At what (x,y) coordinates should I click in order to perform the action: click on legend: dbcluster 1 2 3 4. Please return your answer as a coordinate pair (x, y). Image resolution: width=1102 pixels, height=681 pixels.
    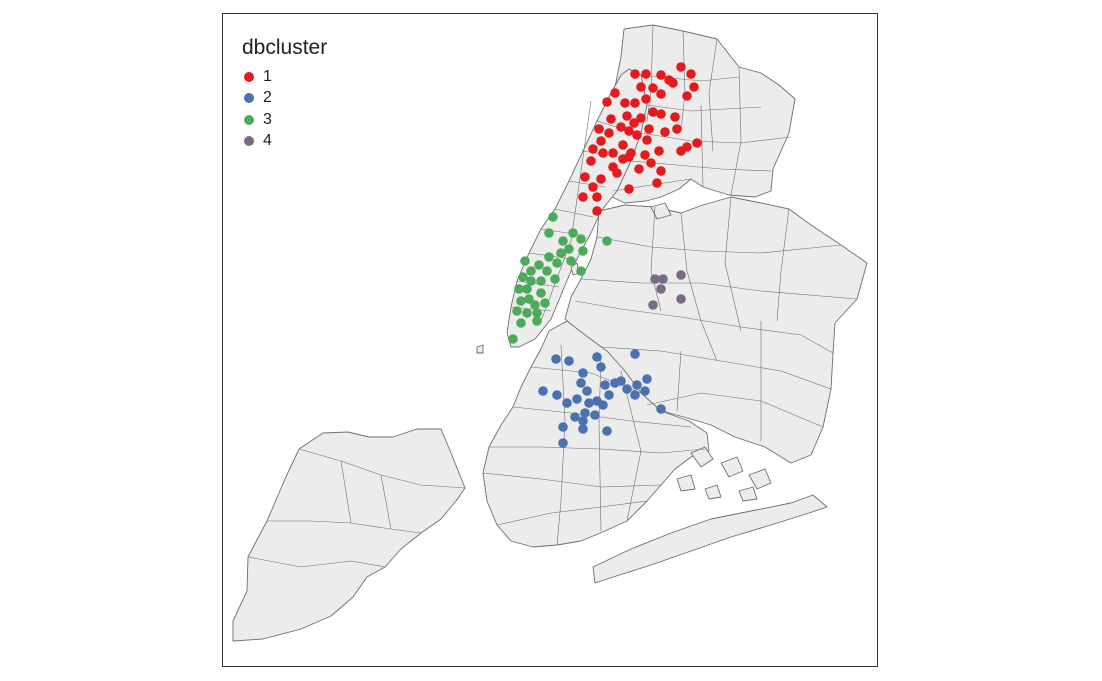
    Looking at the image, I should click on (284, 94).